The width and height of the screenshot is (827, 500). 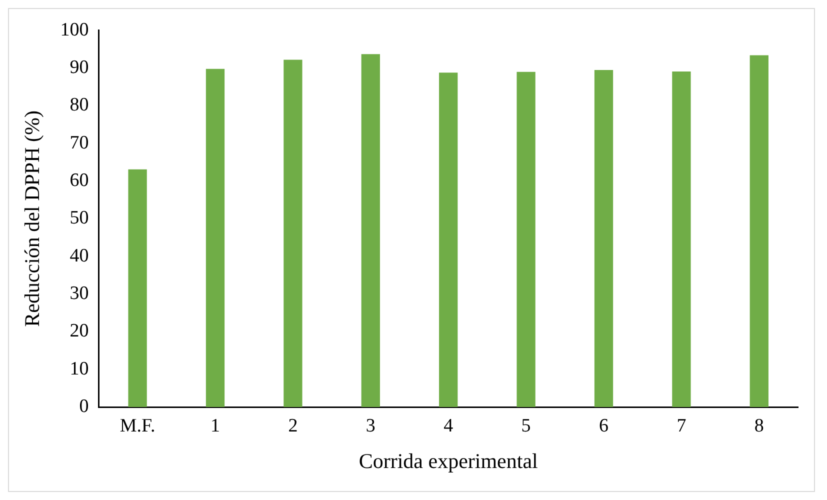 What do you see at coordinates (215, 425) in the screenshot?
I see `x-tick-label: 1` at bounding box center [215, 425].